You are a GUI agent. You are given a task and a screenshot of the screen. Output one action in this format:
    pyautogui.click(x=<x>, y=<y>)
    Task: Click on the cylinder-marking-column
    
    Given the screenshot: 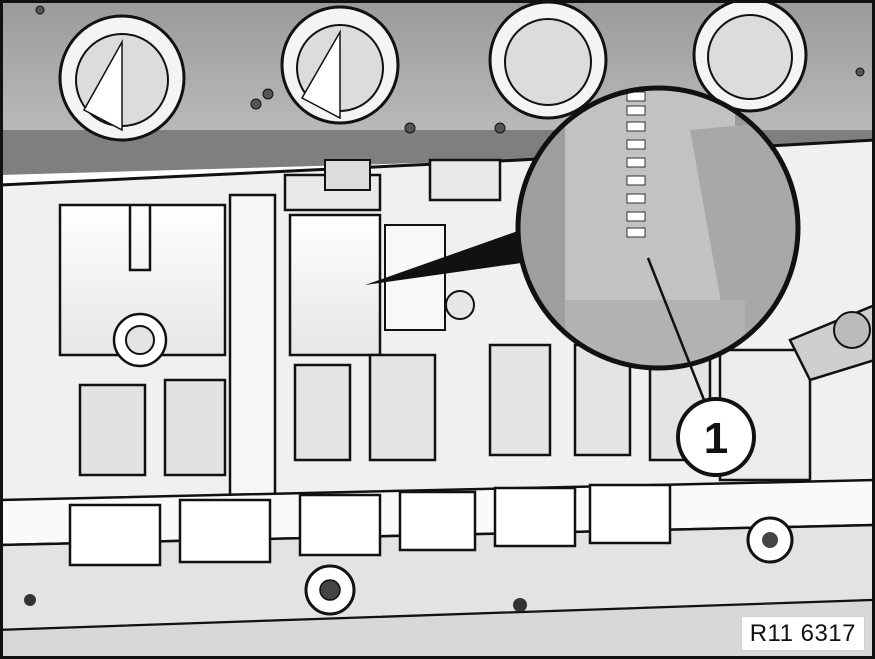 What is the action you would take?
    pyautogui.click(x=636, y=164)
    